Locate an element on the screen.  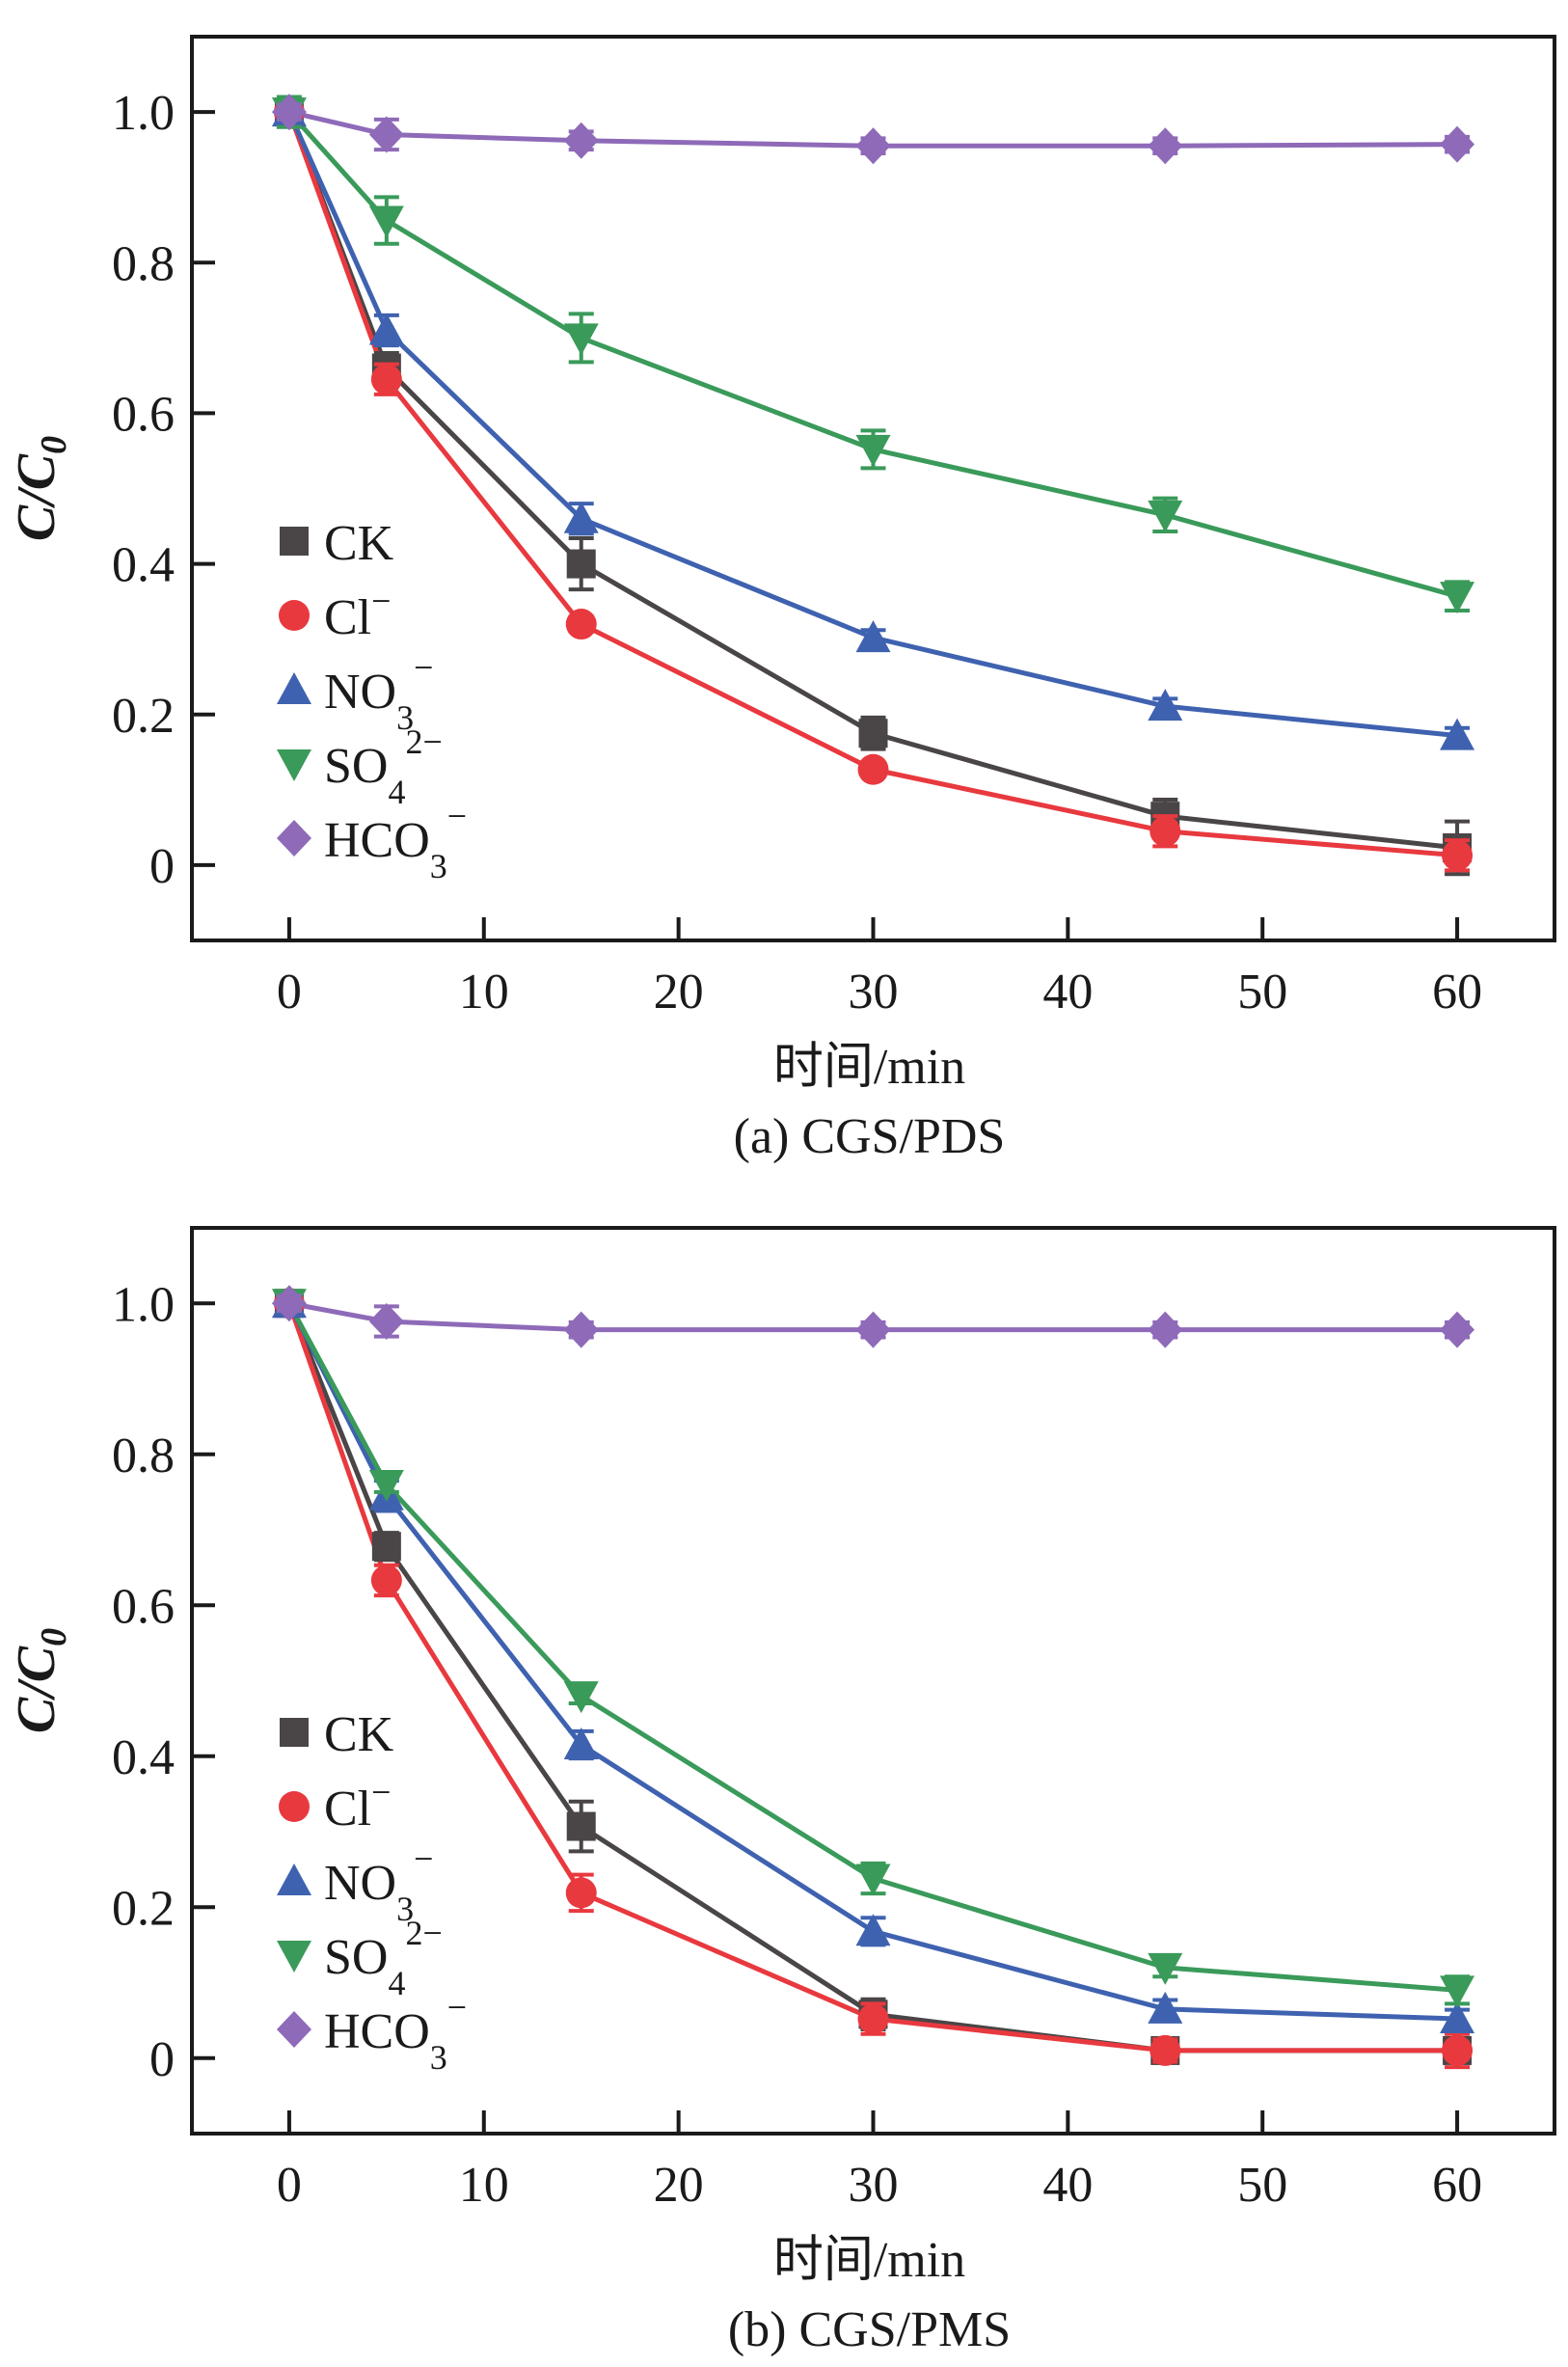
legend-label: NO3− is located at coordinates (378, 693).